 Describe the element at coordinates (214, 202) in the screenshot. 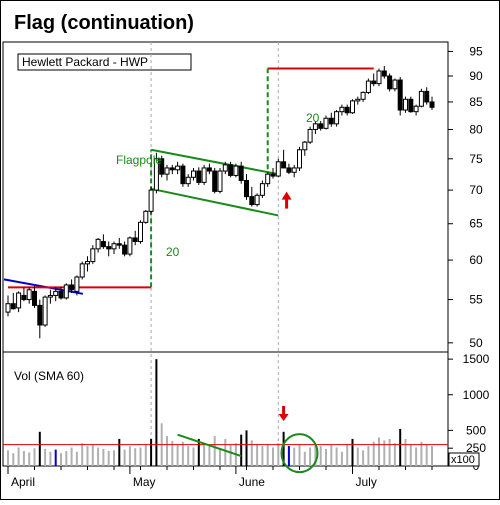

I see `flag-lower-line` at that location.